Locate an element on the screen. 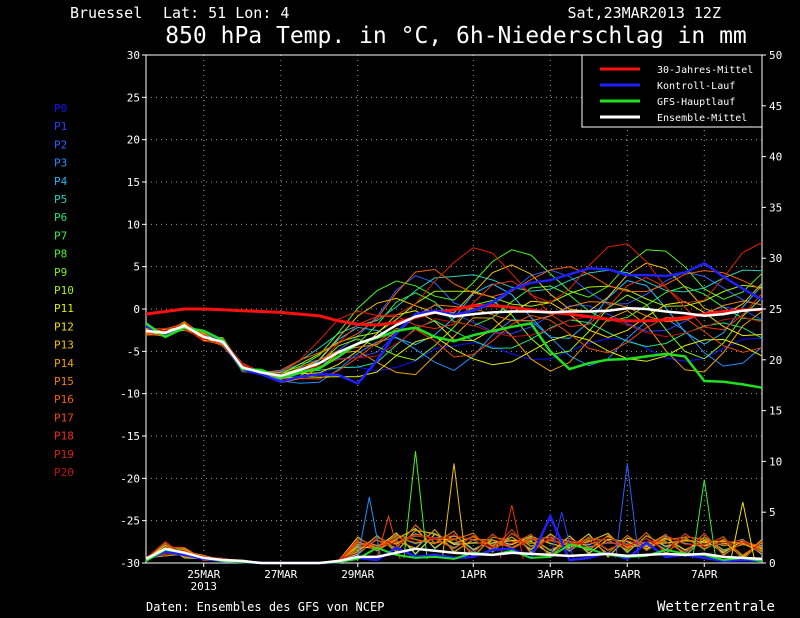 This screenshot has width=800, height=618. clim-mean-line is located at coordinates (453, 315).